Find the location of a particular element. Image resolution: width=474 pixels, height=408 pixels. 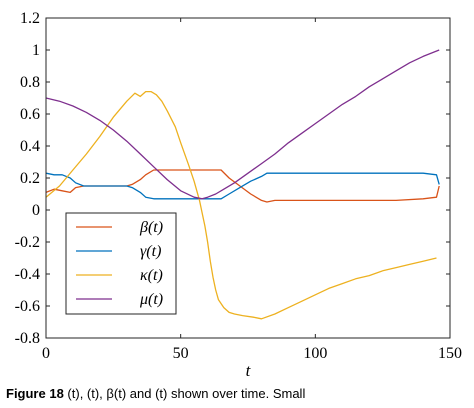

y-tick-label: -0.2 is located at coordinates (27, 242).